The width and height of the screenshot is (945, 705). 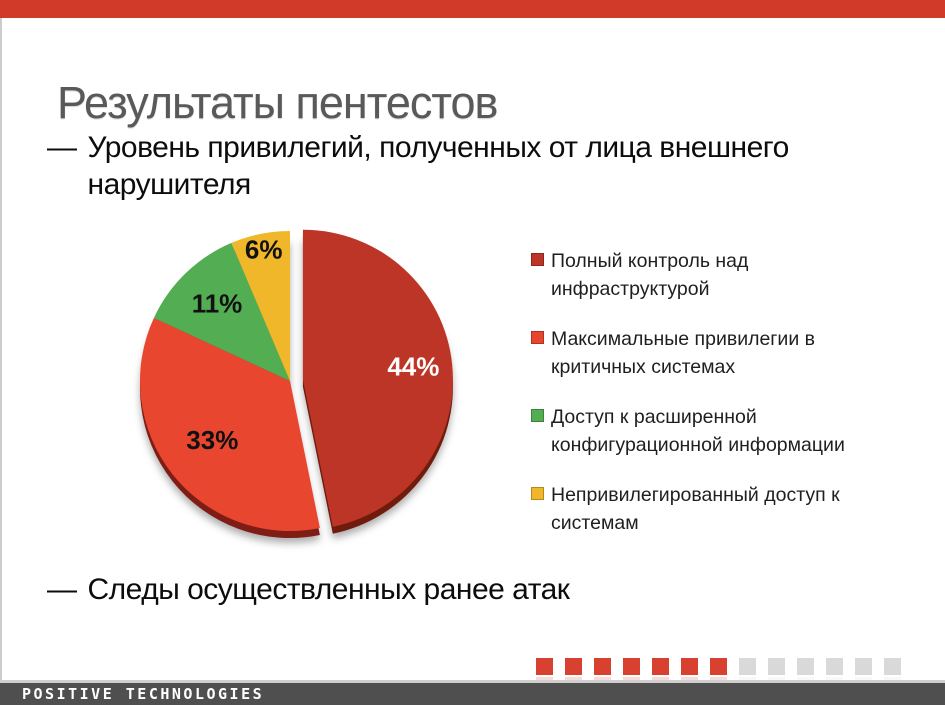 I want to click on window-border-left, so click(x=1, y=352).